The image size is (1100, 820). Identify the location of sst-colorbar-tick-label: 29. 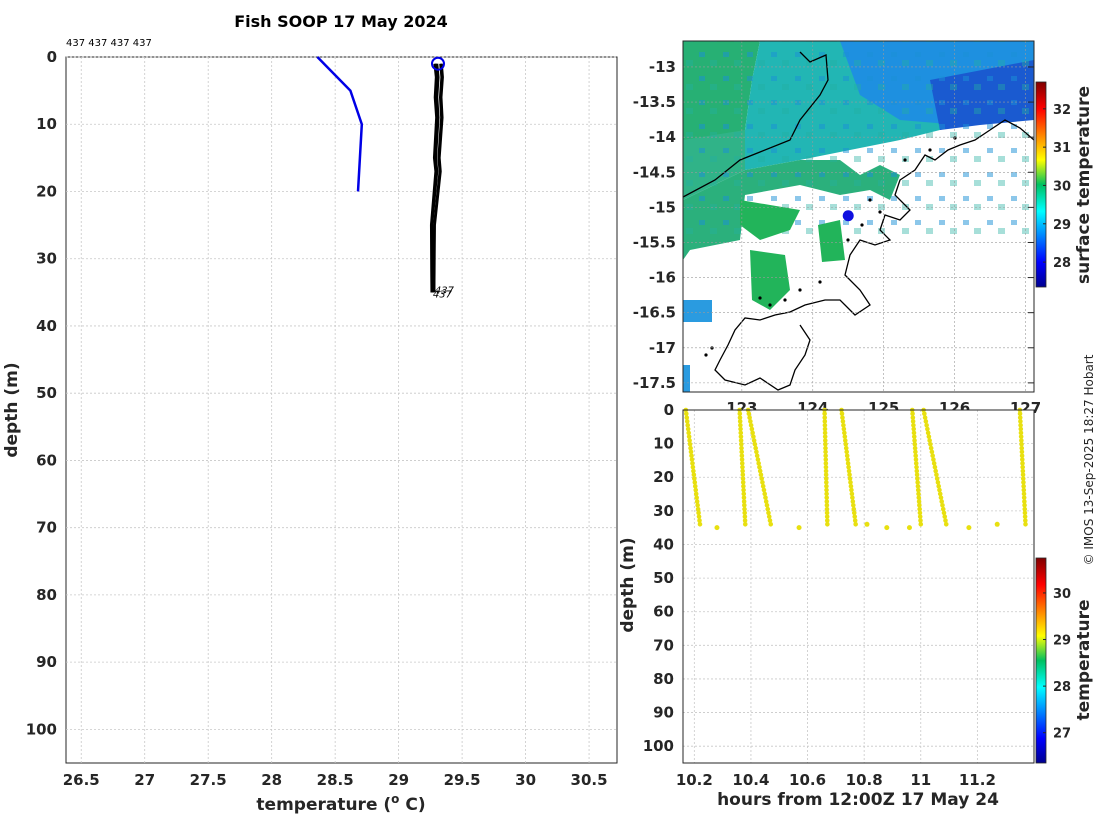
(1062, 225).